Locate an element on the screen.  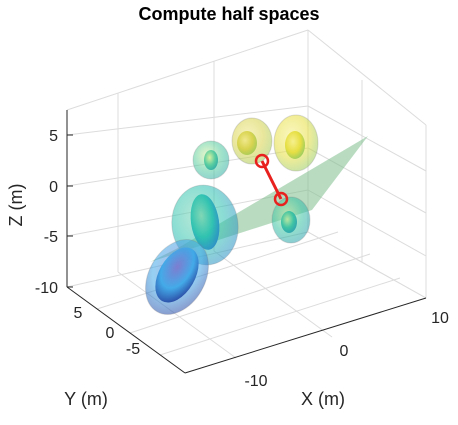
chart-title: Compute half spaces is located at coordinates (229, 14).